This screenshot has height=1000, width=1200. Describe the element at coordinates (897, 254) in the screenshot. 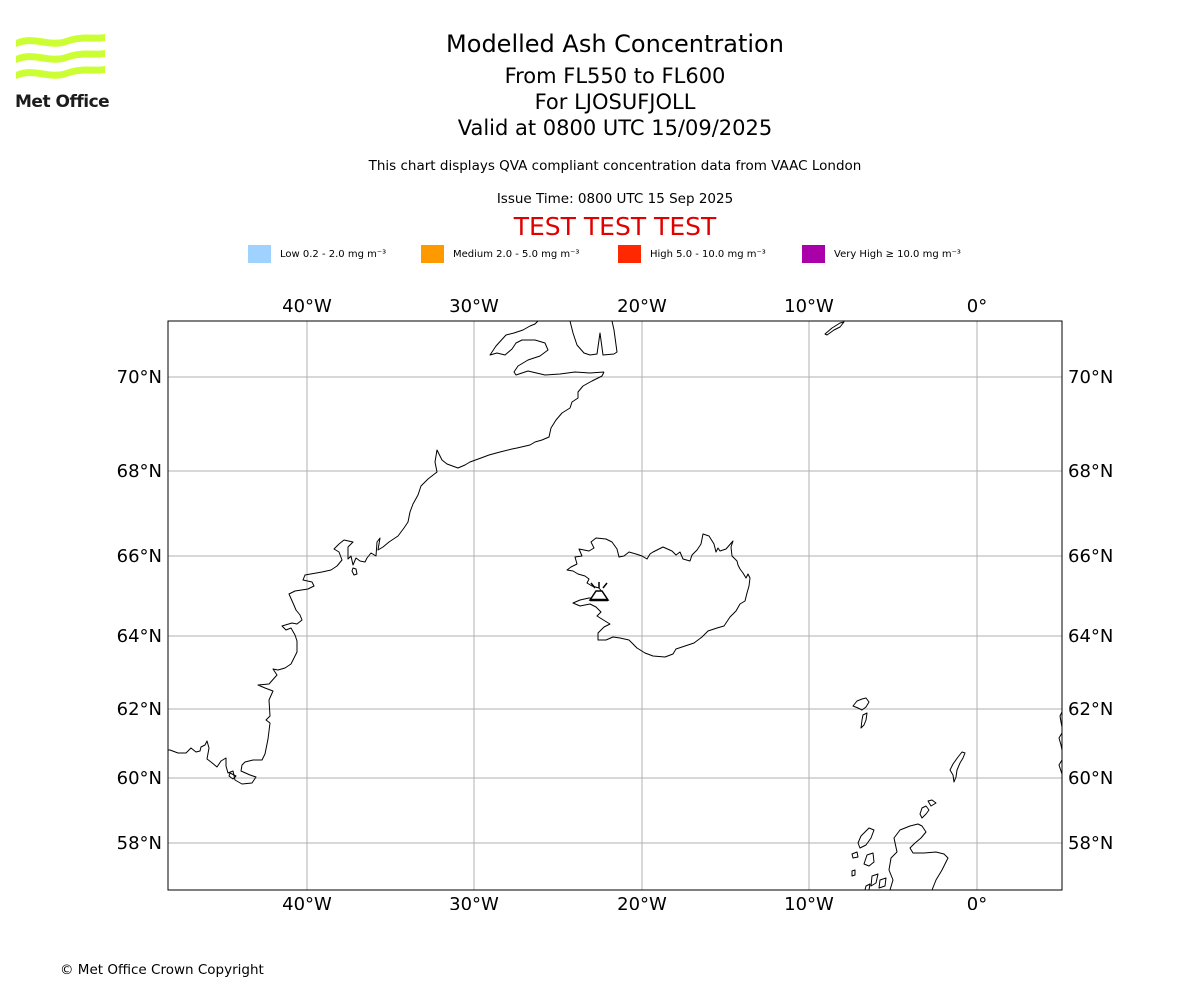

I see `legend-label-very-high: Very High ≥ 10.0 mg m⁻³` at that location.